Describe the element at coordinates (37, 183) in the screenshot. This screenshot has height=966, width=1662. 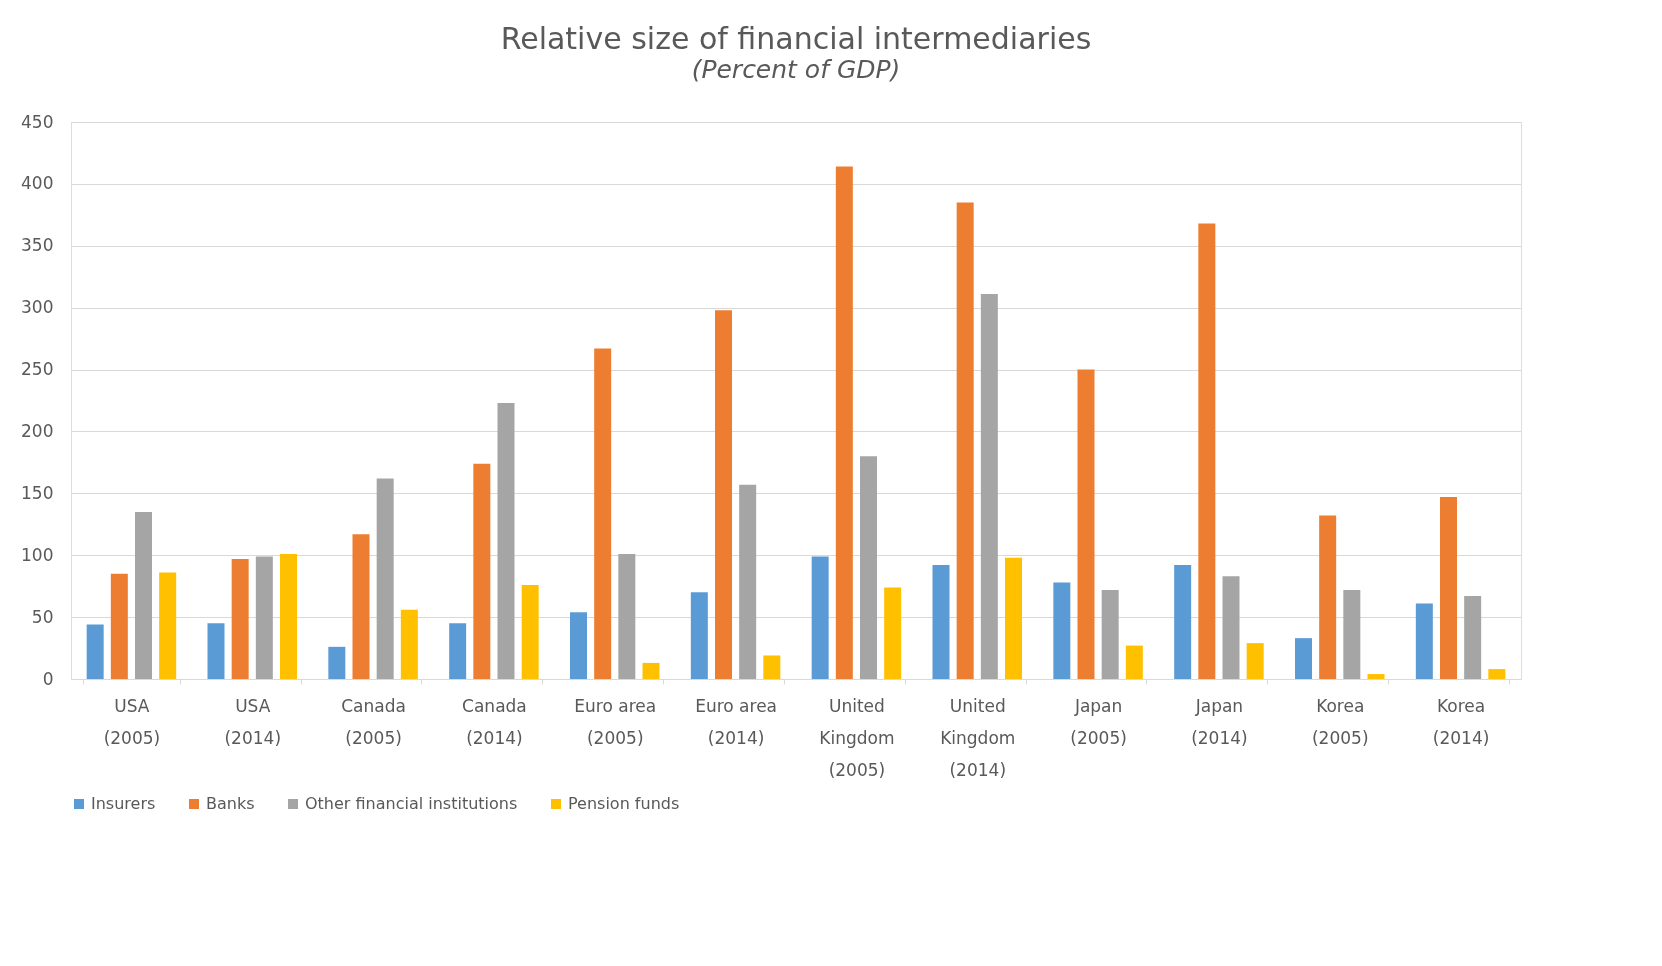
I see `y-tick-label: 400` at that location.